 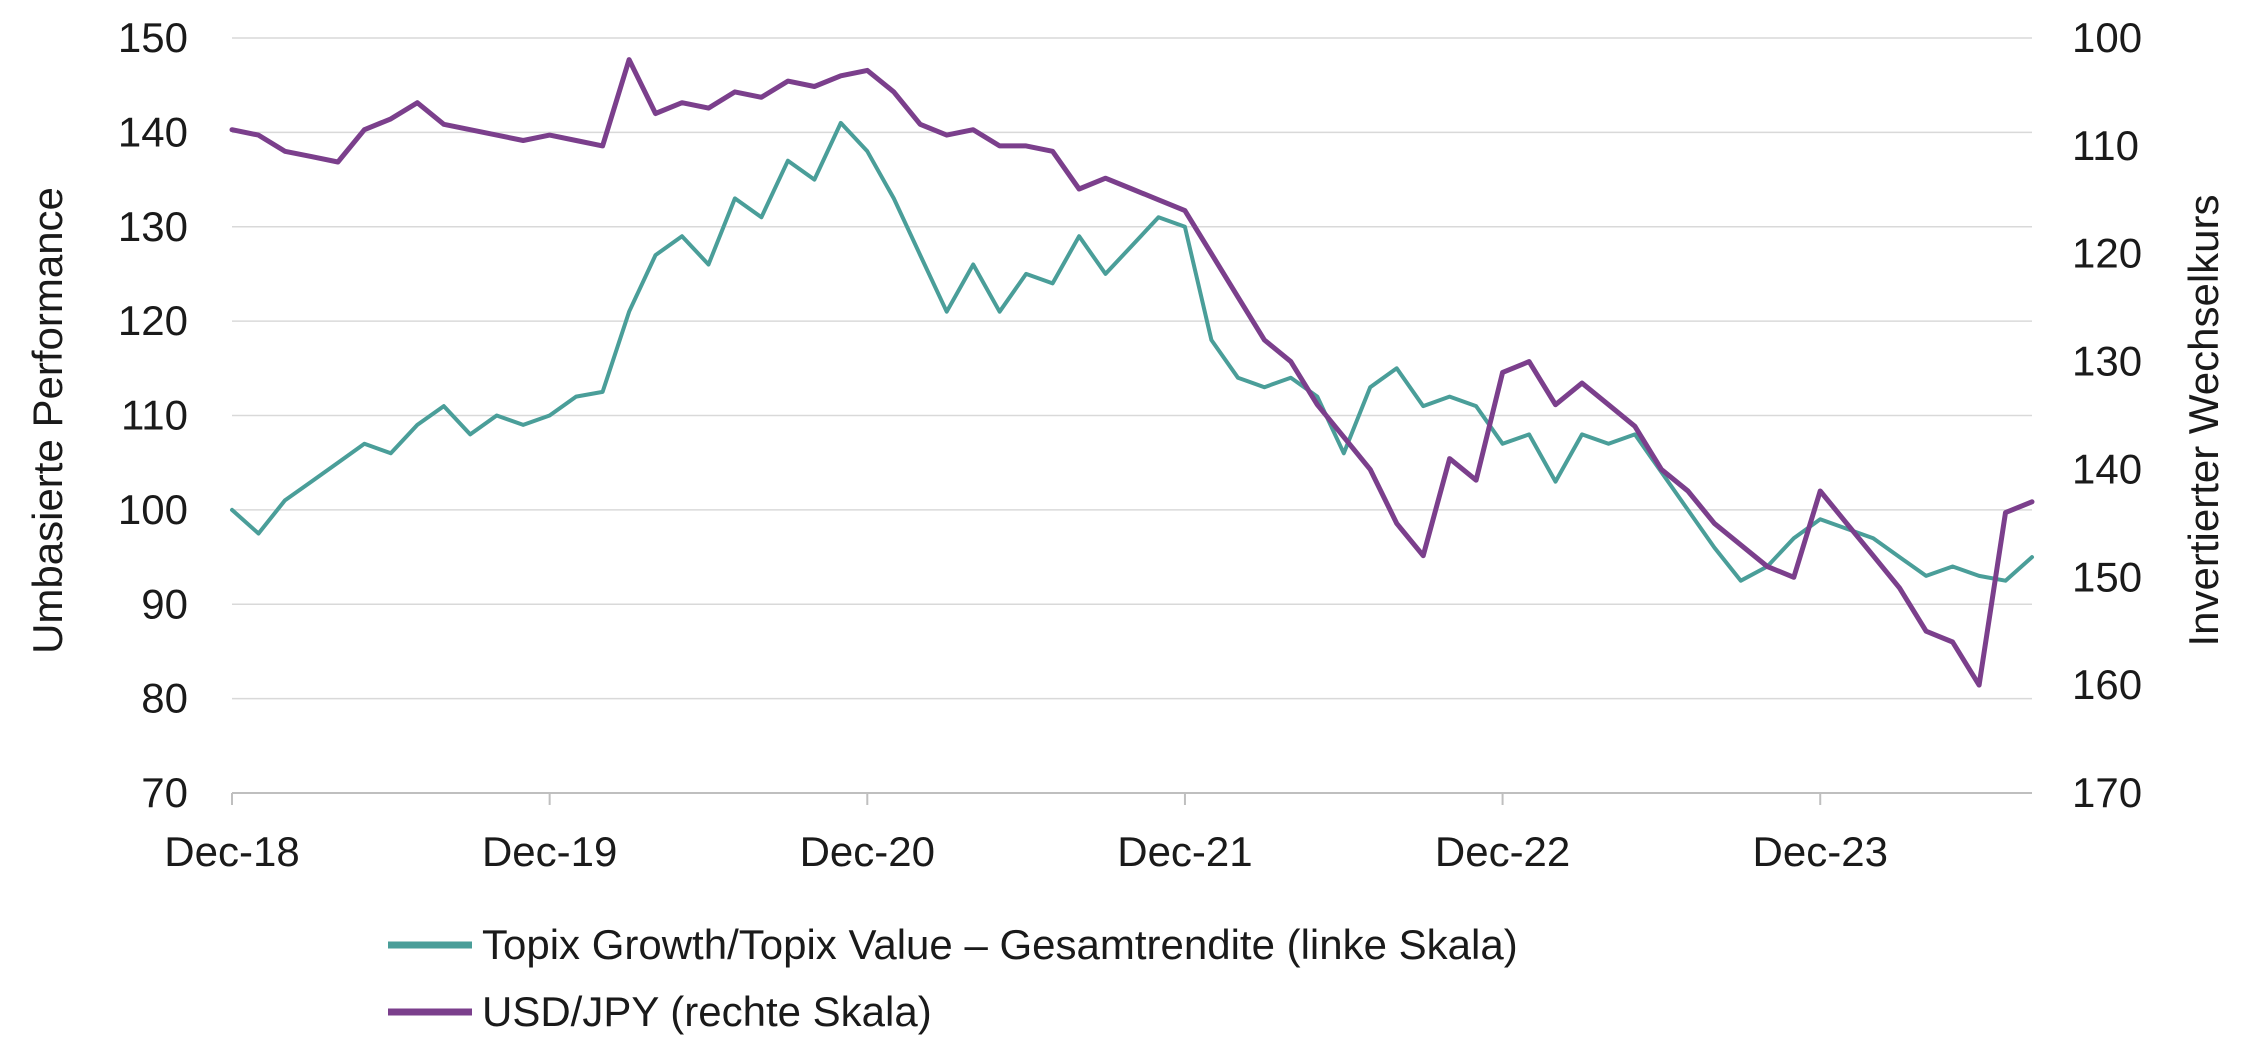 I want to click on right-axis-tick-labels: 100 110 120 130 140 150 160 170, so click(x=2107, y=415).